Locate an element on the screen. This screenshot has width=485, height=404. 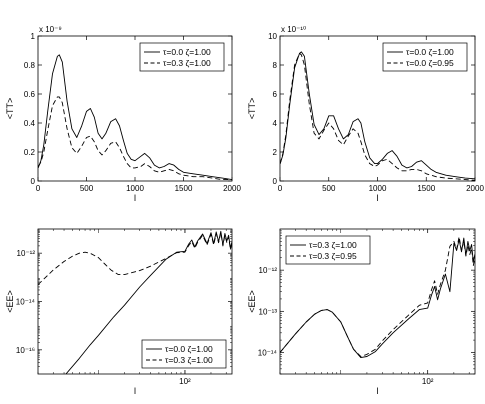
y-exponent-label: x 10⁻¹⁰ is located at coordinates (293, 29).